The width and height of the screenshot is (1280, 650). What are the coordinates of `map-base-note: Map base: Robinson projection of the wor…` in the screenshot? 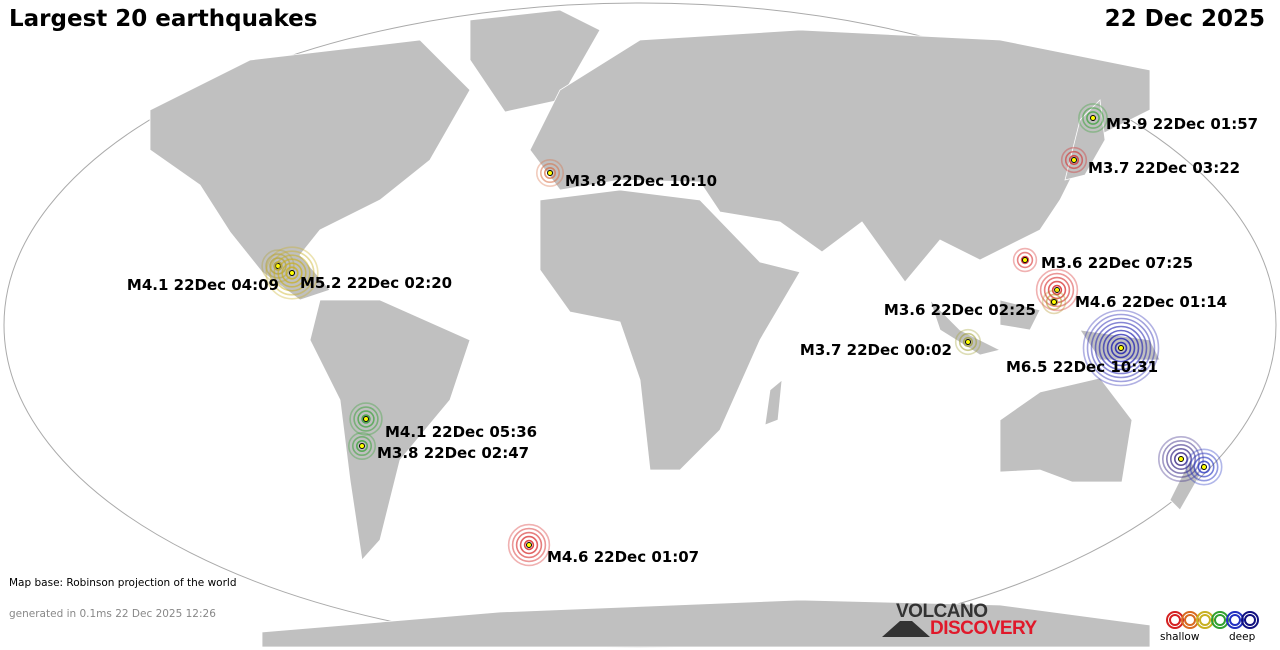 It's located at (123, 583).